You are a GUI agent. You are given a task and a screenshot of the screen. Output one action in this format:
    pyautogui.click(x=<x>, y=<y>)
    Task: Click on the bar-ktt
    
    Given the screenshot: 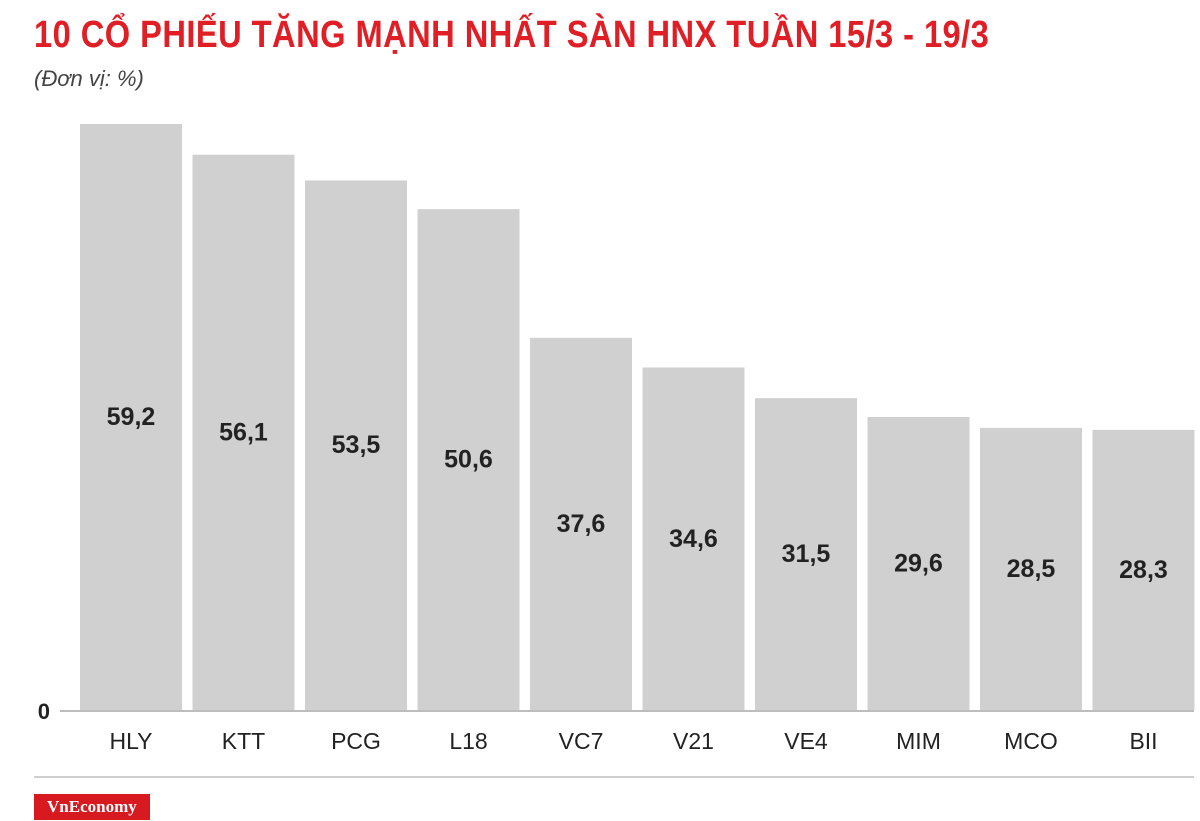 What is the action you would take?
    pyautogui.click(x=243, y=432)
    